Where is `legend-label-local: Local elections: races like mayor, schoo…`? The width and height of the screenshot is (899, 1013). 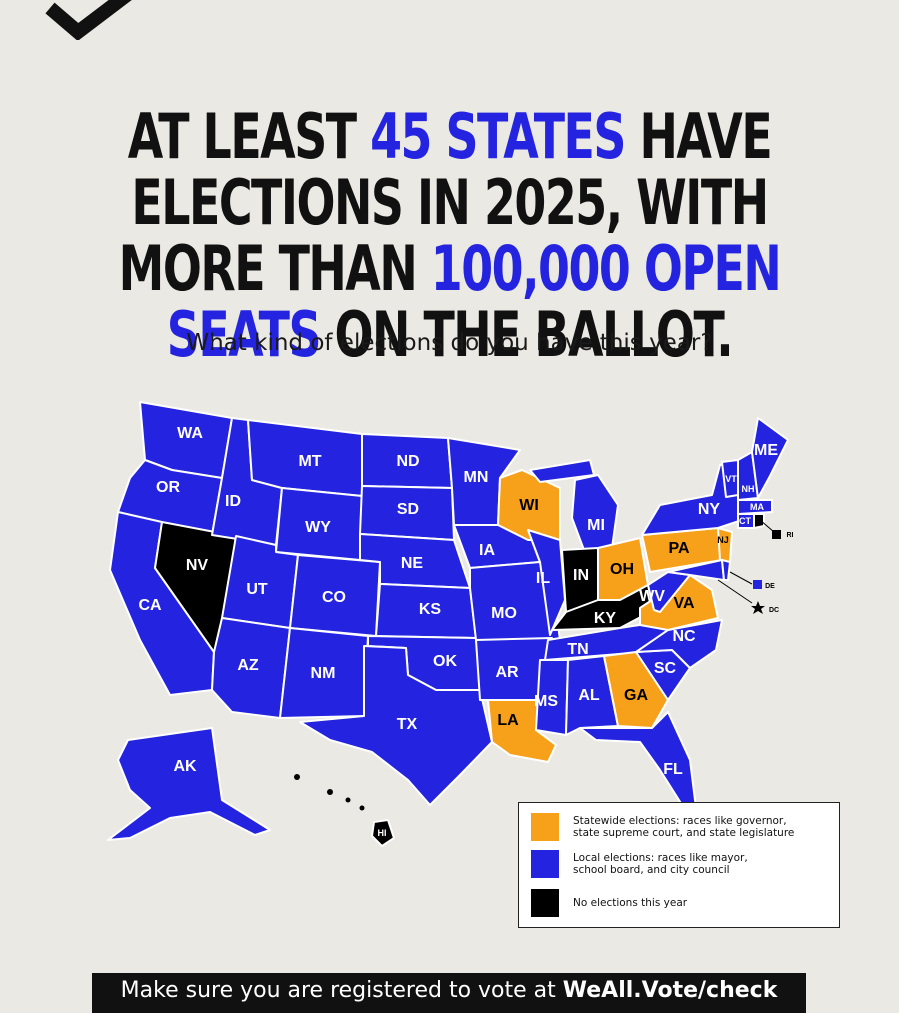 legend-label-local: Local elections: races like mayor, schoo… is located at coordinates (660, 864).